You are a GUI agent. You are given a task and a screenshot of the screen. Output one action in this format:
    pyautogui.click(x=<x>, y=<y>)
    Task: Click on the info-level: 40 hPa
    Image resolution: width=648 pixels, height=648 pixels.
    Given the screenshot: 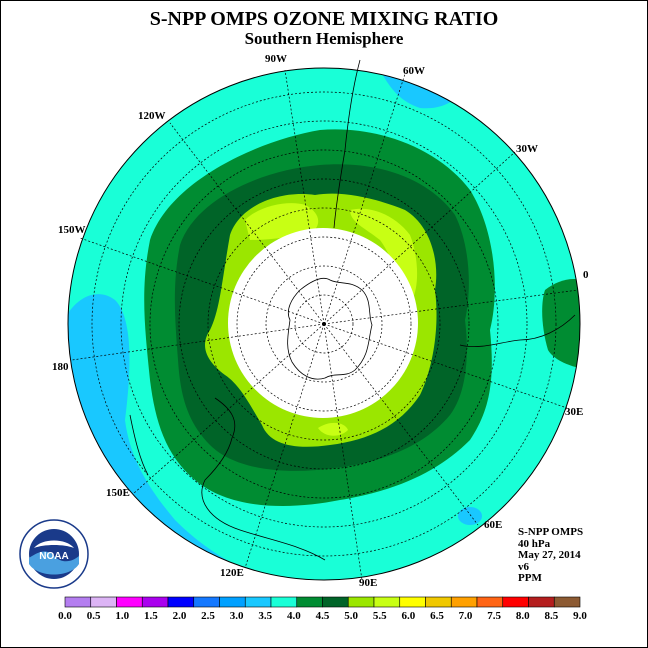 What is the action you would take?
    pyautogui.click(x=534, y=543)
    